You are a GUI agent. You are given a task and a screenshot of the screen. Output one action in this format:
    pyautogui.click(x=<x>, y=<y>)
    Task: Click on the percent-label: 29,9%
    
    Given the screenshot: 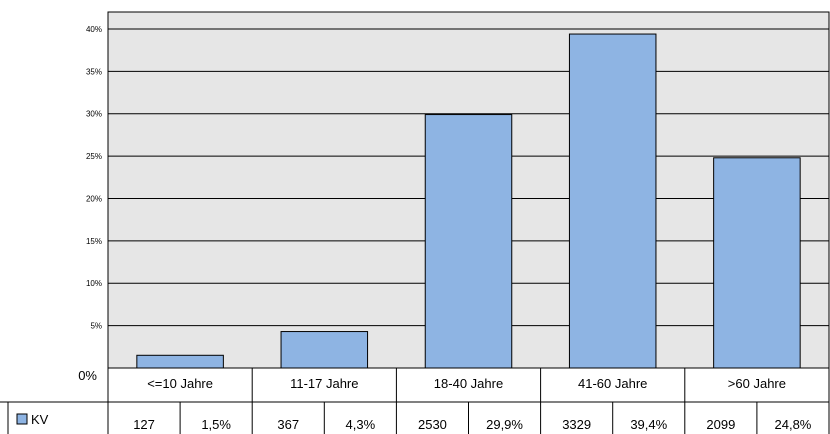 What is the action you would take?
    pyautogui.click(x=504, y=424)
    